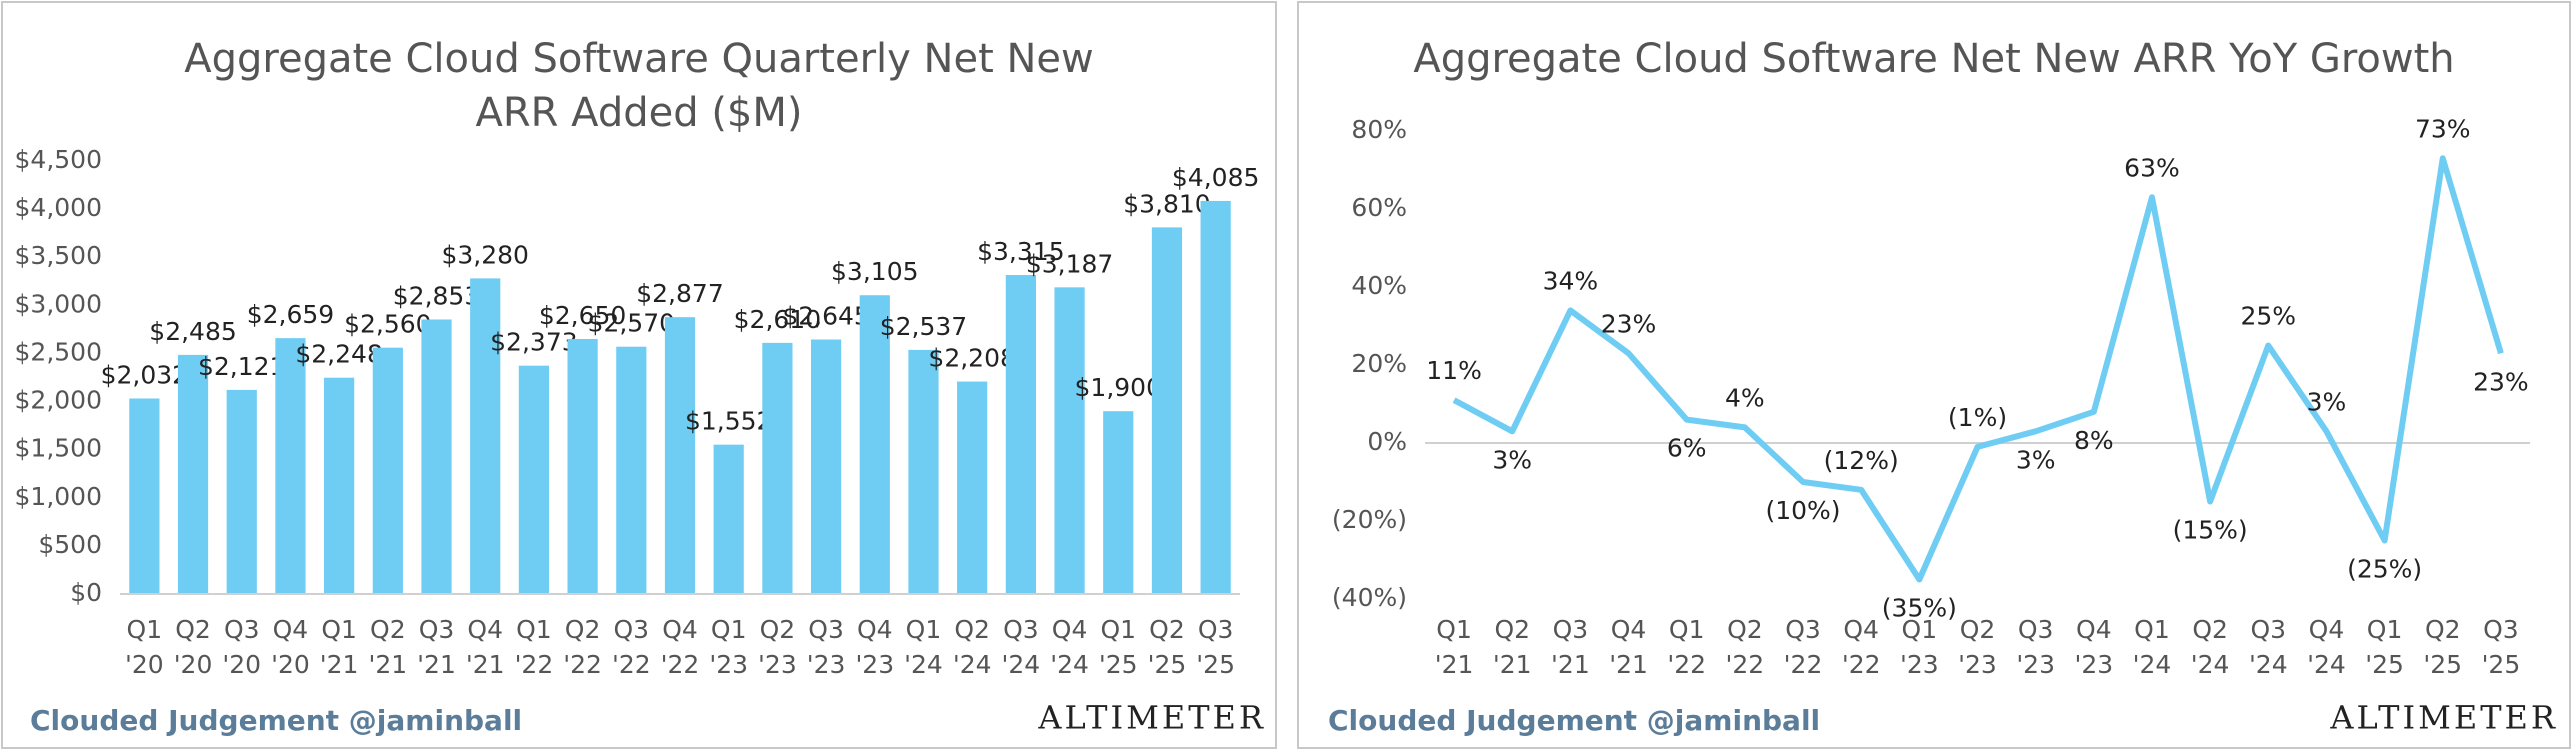 This screenshot has width=2575, height=753. Describe the element at coordinates (923, 326) in the screenshot. I see `data-label: $2,537` at that location.